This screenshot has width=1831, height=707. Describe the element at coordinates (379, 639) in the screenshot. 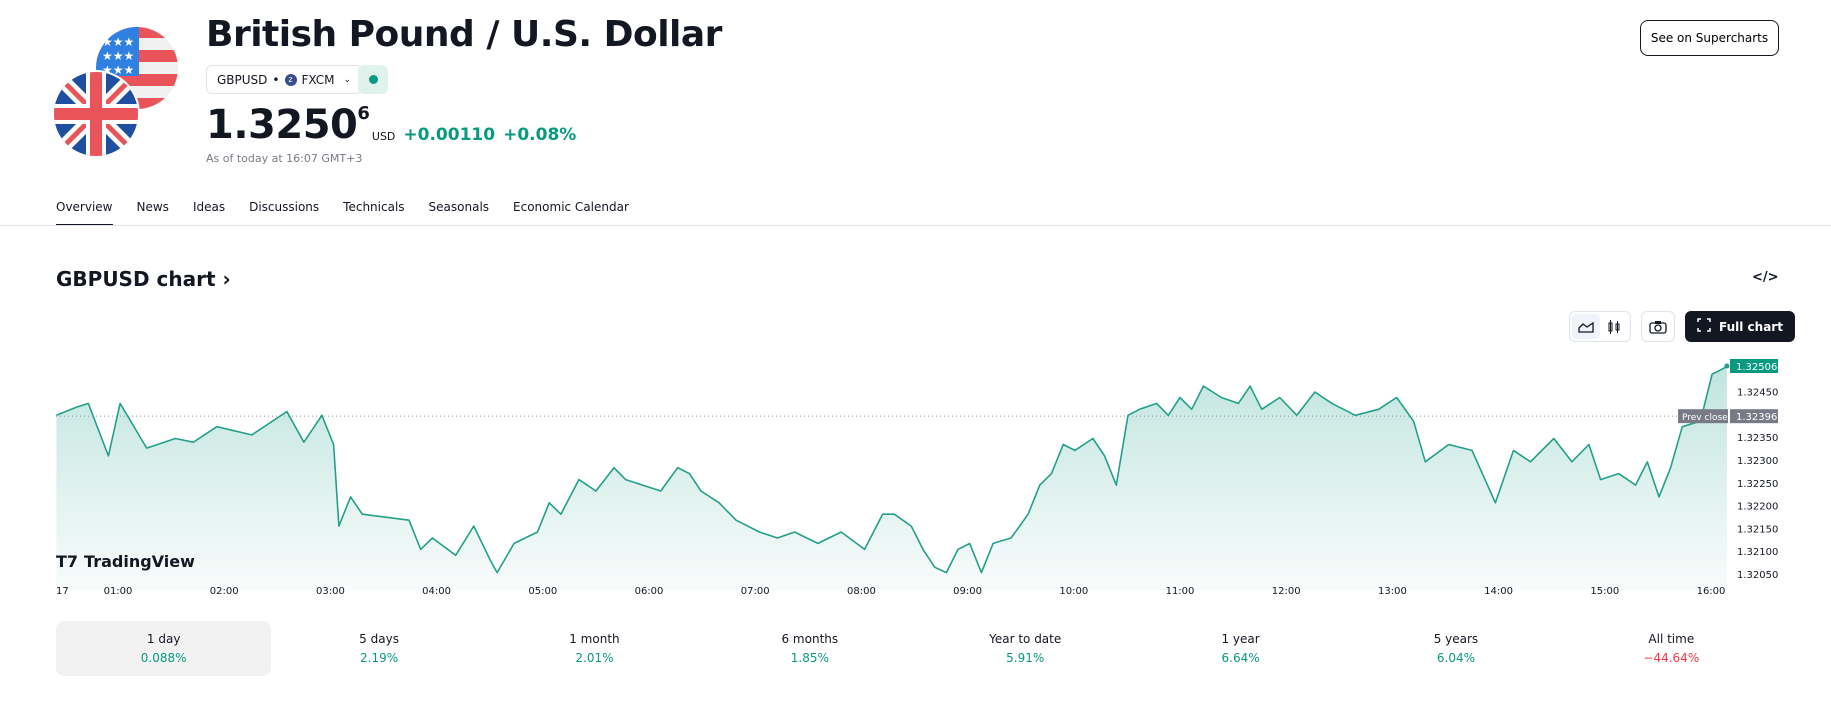

I see `range-label: 5 days` at that location.